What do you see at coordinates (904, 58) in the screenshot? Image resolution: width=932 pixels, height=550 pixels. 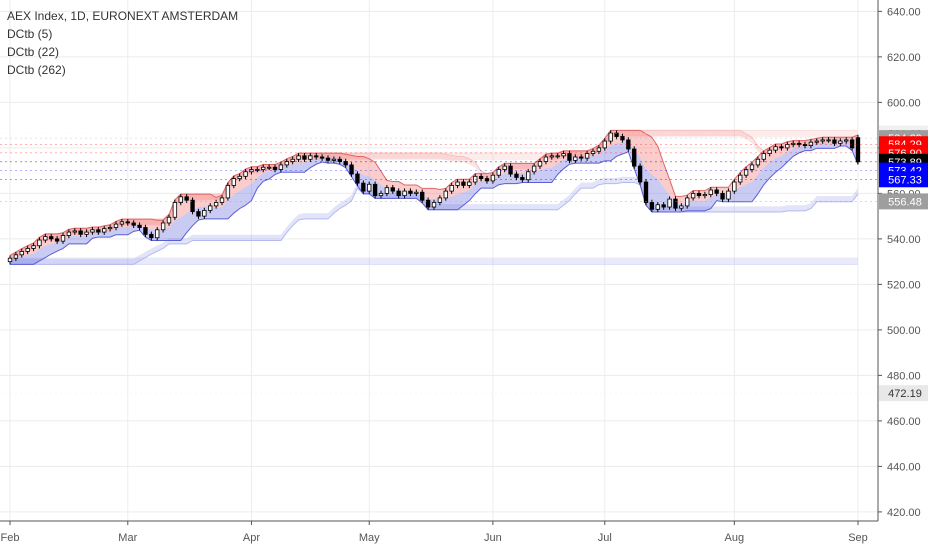 I see `price-tick-label: 620.00` at bounding box center [904, 58].